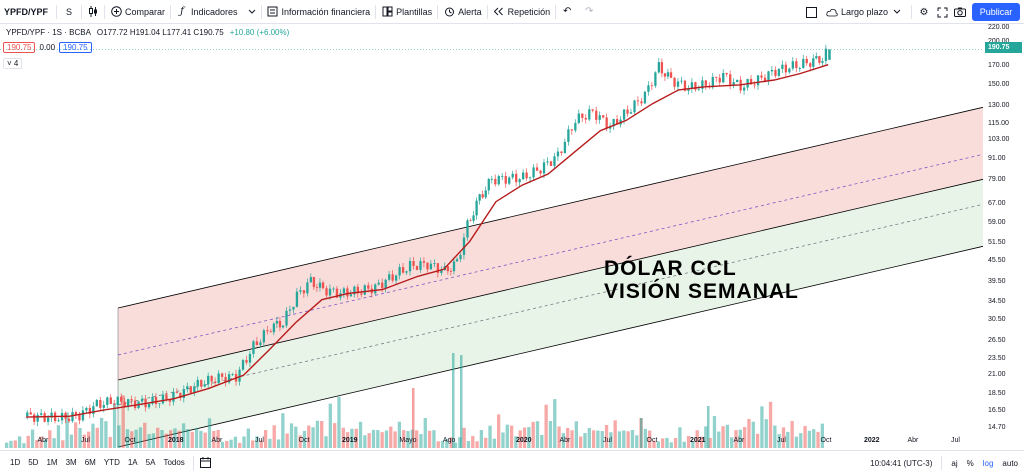  I want to click on compare-button: Comparar, so click(137, 12).